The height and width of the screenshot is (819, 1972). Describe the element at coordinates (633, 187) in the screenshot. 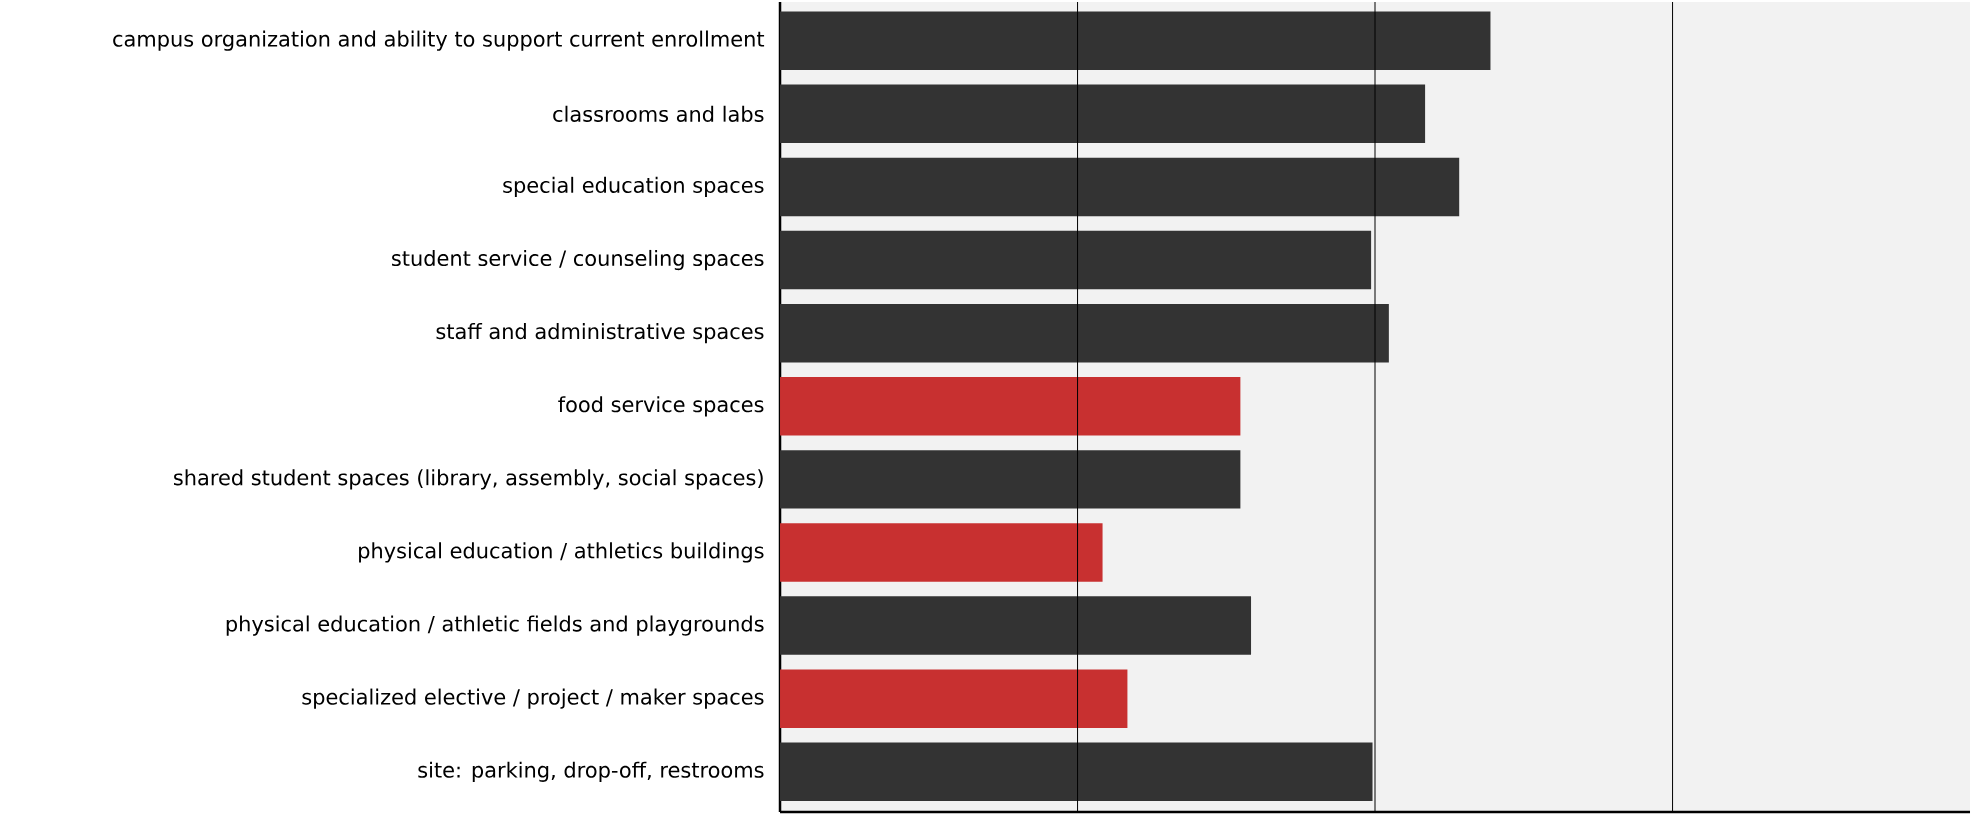

I see `y-tick-label: special education spaces` at that location.